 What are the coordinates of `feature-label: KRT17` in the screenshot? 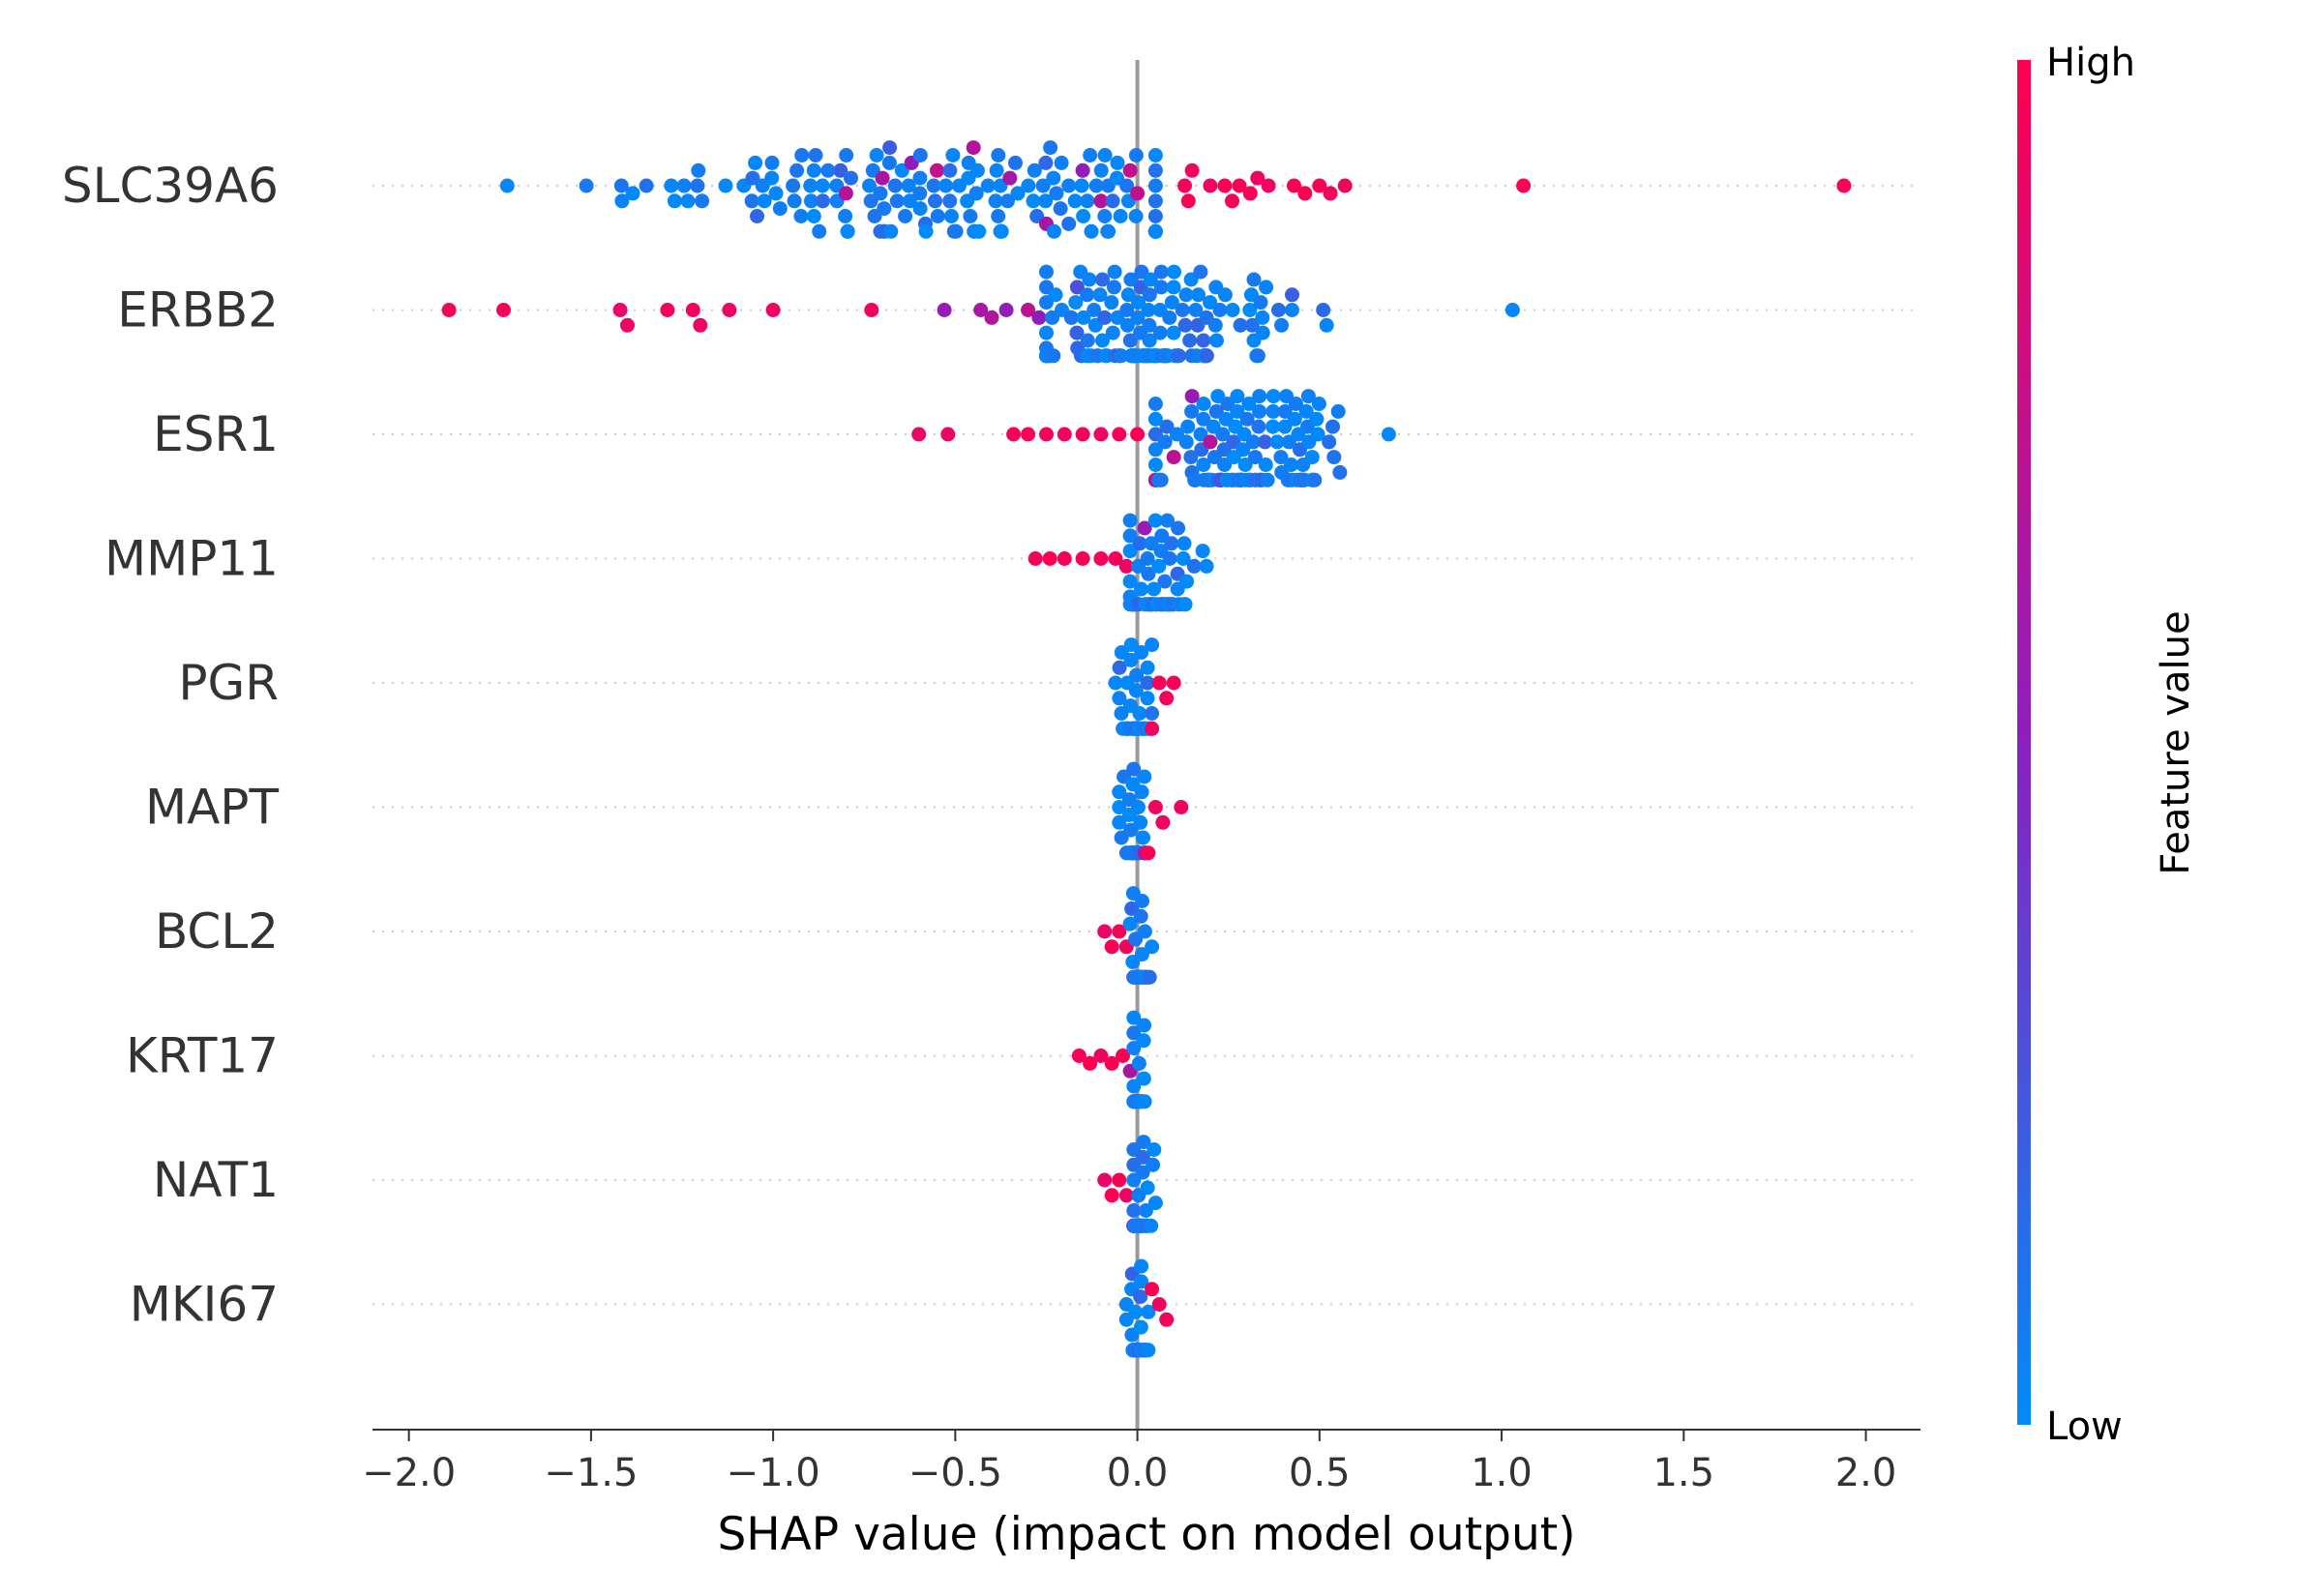 It's located at (202, 1056).